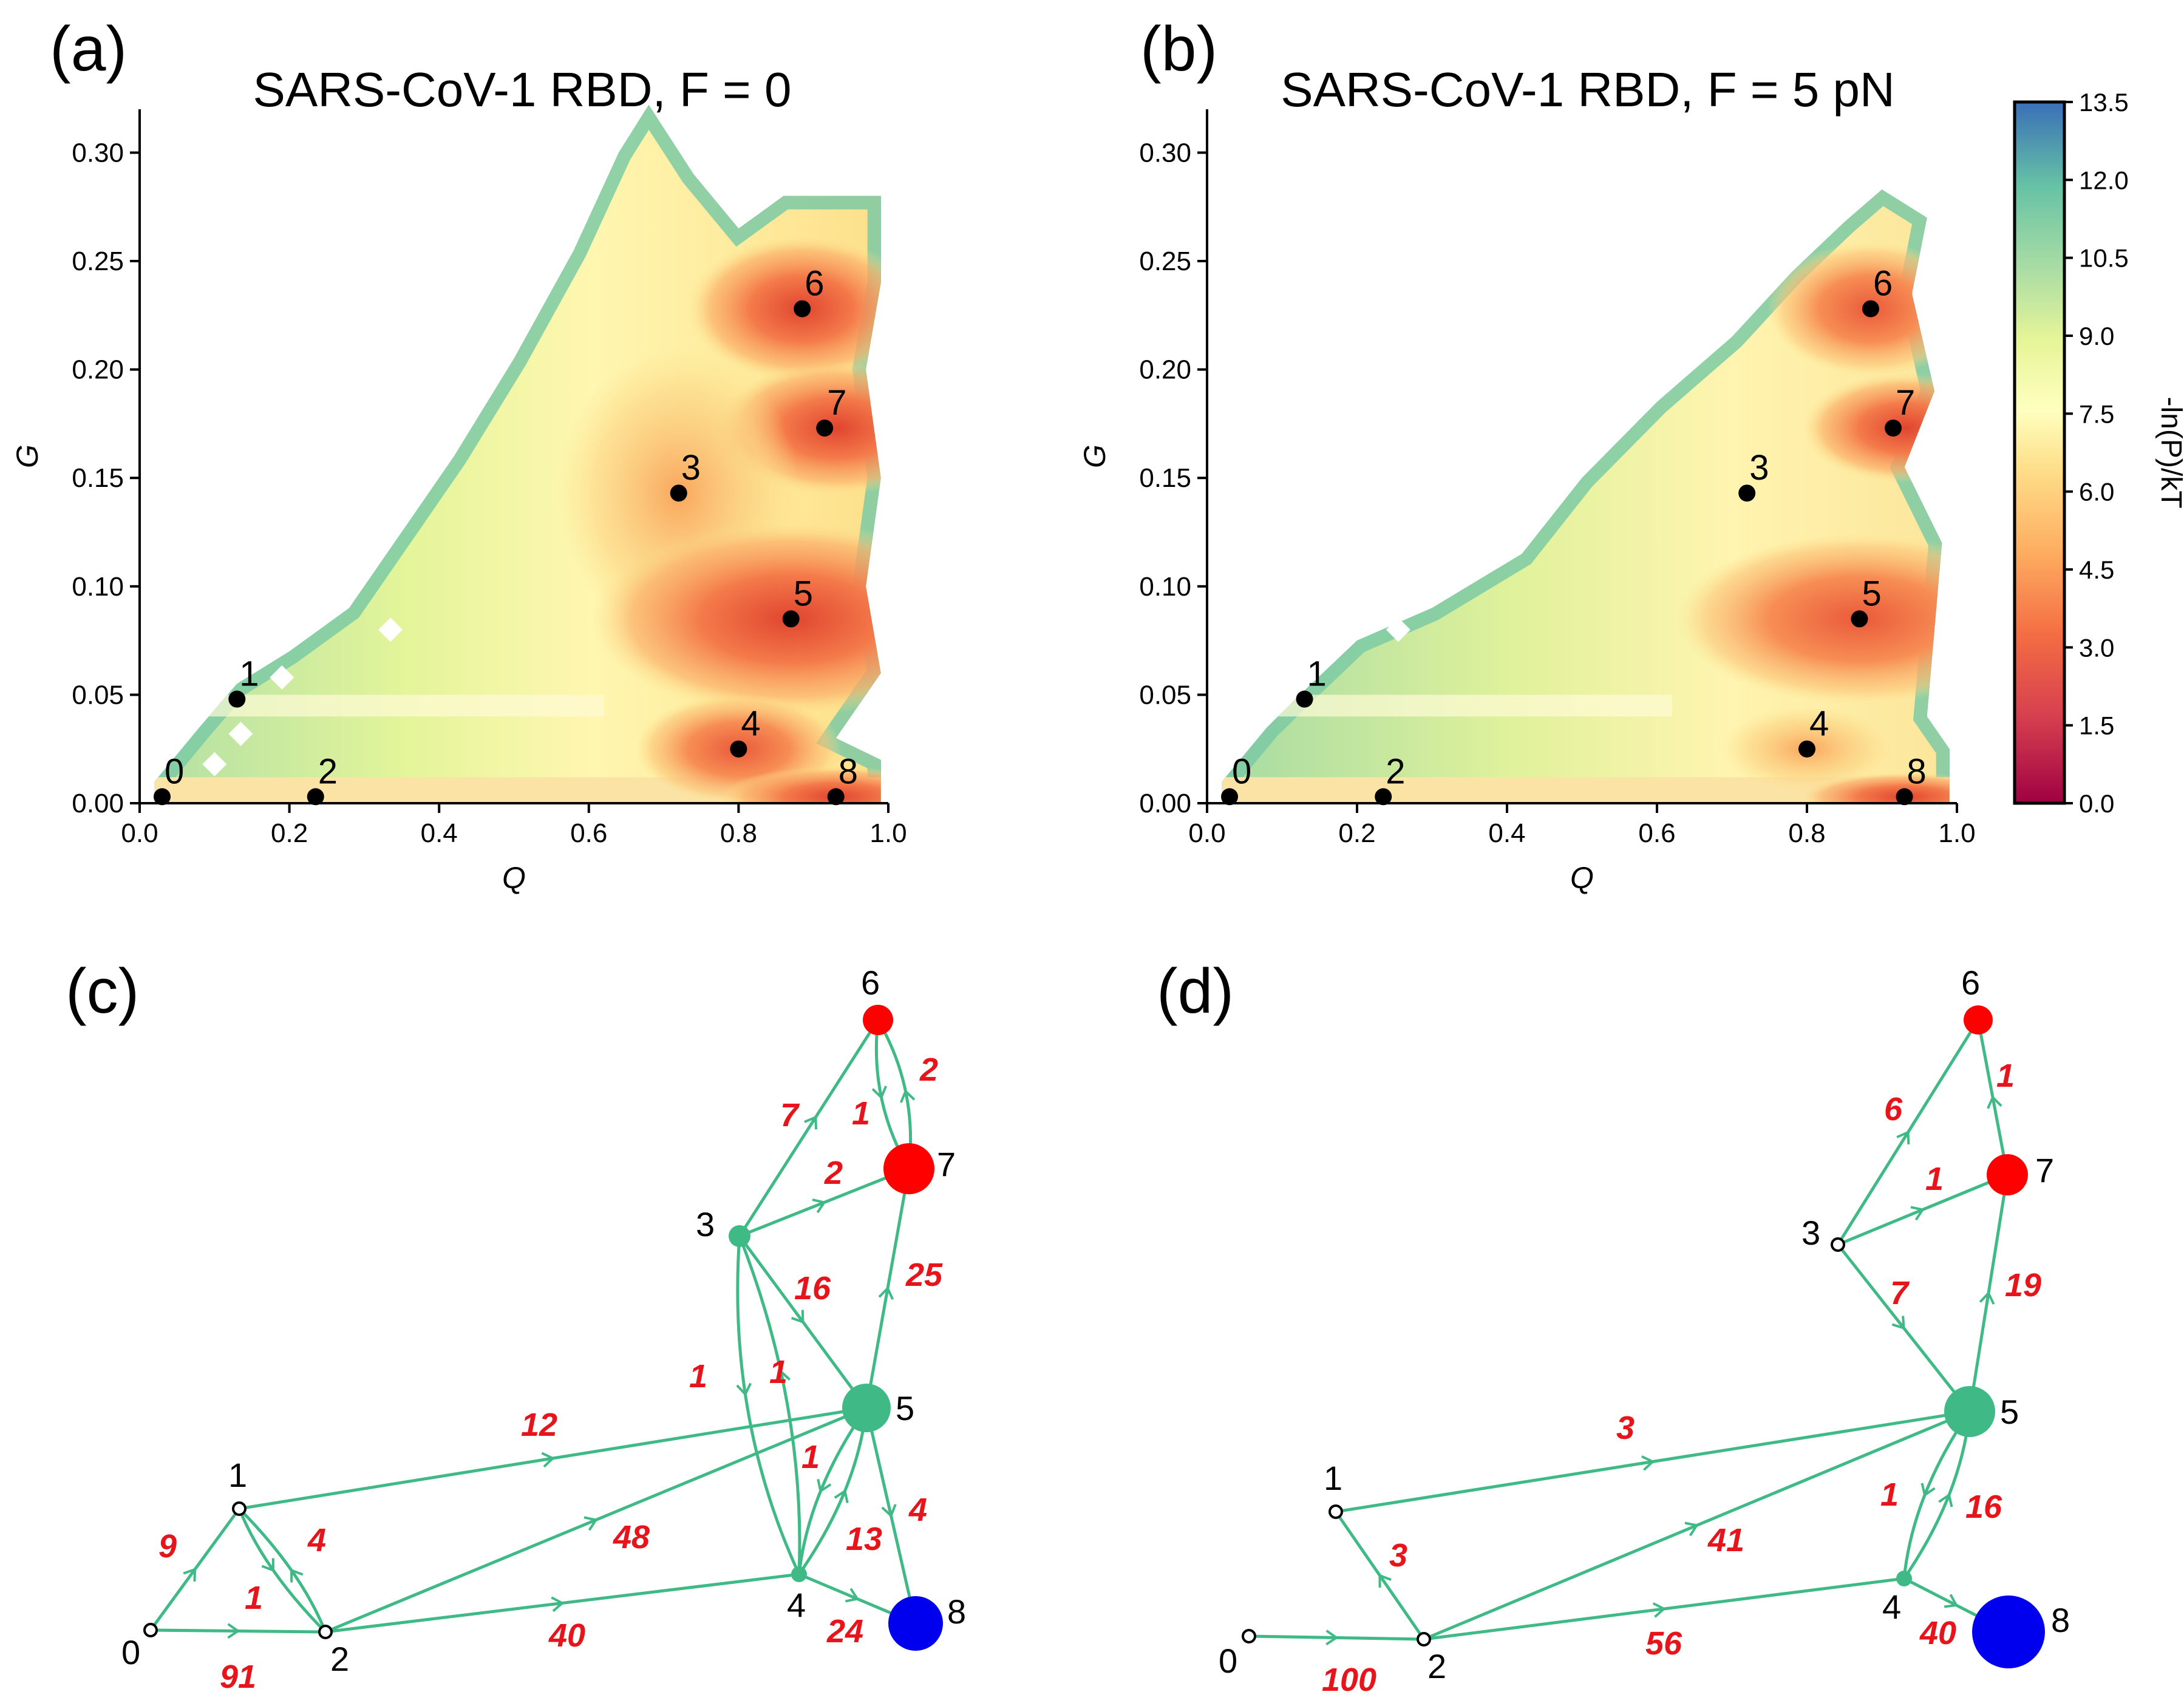  I want to click on node-label-1: 1, so click(237, 1475).